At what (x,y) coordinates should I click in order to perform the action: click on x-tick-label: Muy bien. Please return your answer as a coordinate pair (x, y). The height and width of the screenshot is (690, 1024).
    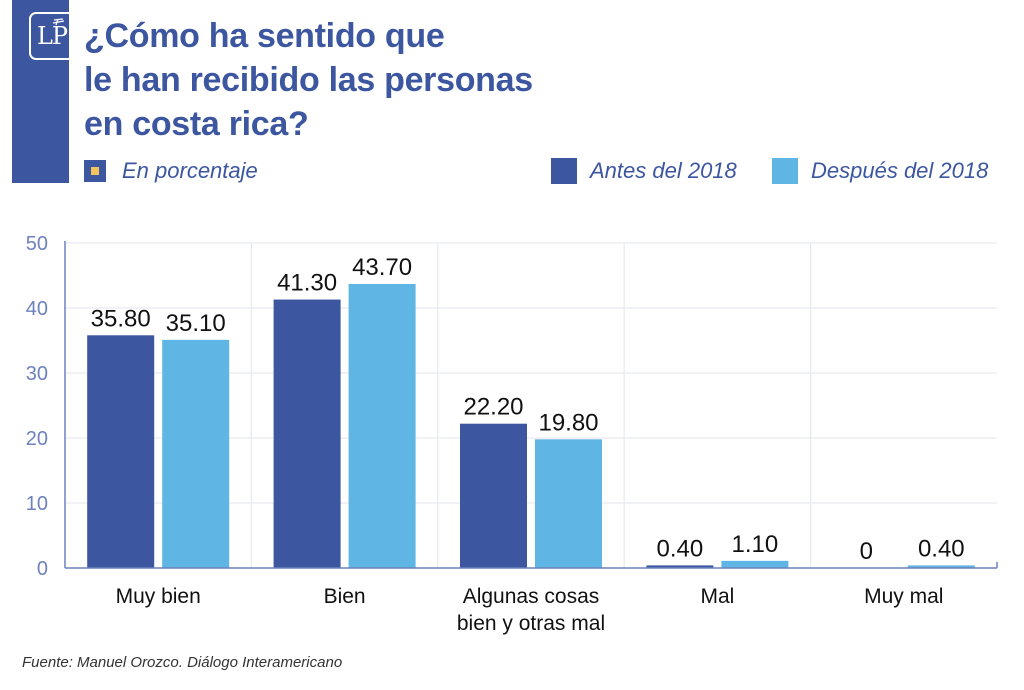
    Looking at the image, I should click on (158, 596).